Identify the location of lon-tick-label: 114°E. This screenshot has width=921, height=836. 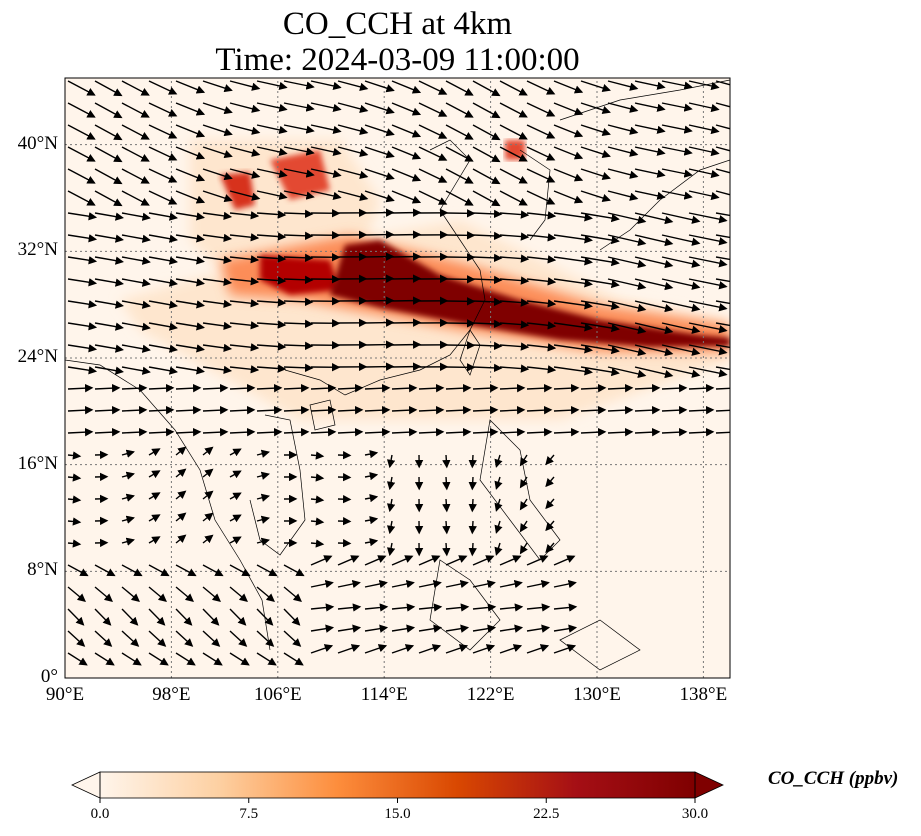
(384, 694).